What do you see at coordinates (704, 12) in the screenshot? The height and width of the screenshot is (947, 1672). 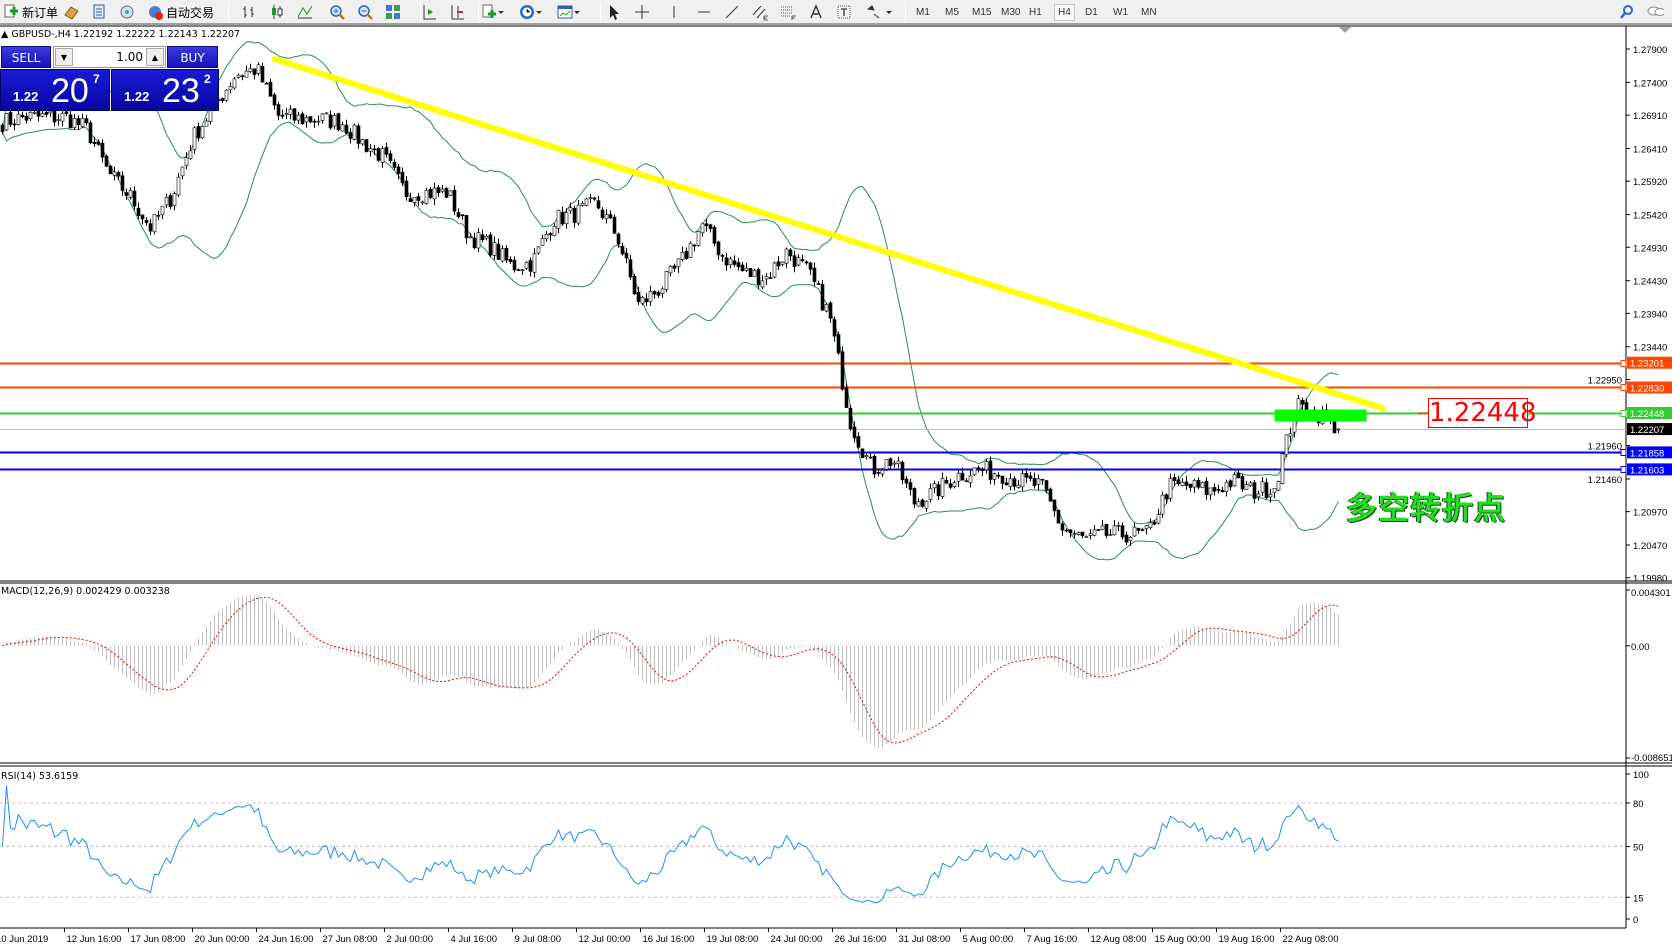 I see `horizontal-line-button` at bounding box center [704, 12].